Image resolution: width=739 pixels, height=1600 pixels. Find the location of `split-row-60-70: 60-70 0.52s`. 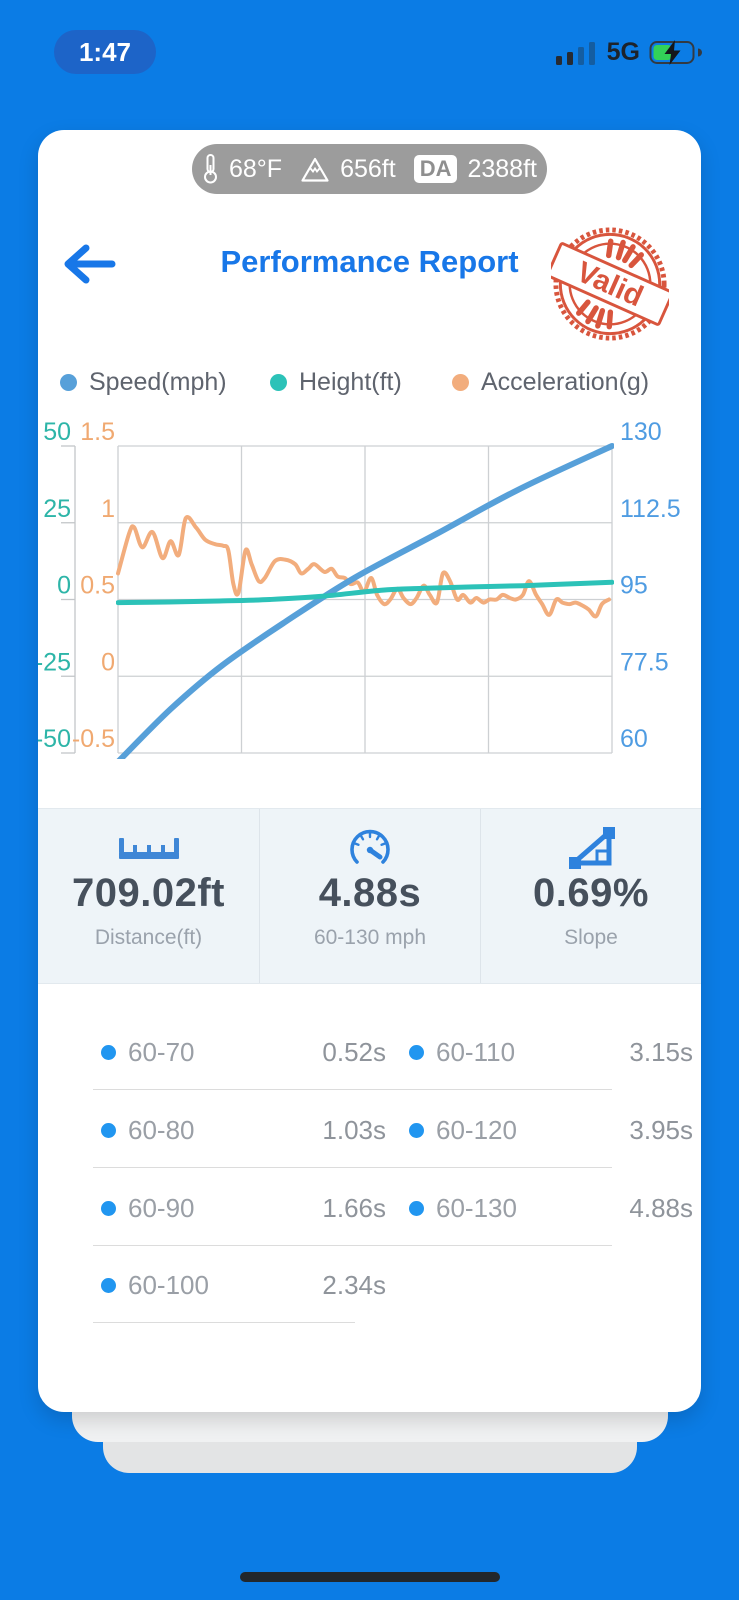

split-row-60-70: 60-70 0.52s is located at coordinates (243, 1052).